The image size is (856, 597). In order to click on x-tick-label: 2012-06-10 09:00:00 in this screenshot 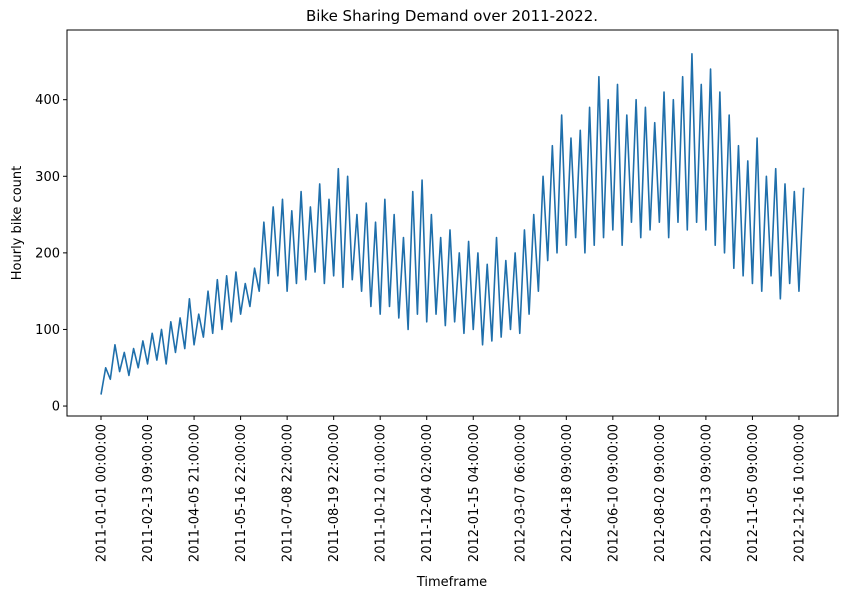, I will do `click(613, 493)`.